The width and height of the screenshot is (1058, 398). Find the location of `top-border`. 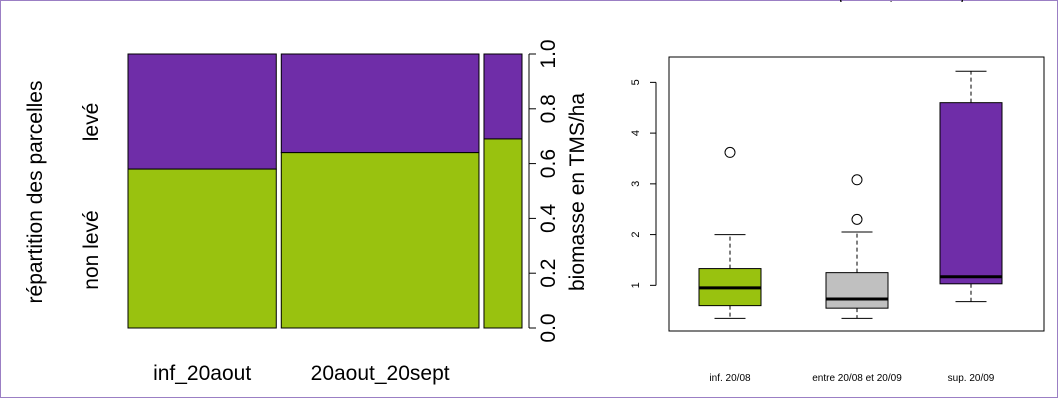

top-border is located at coordinates (529, 0).